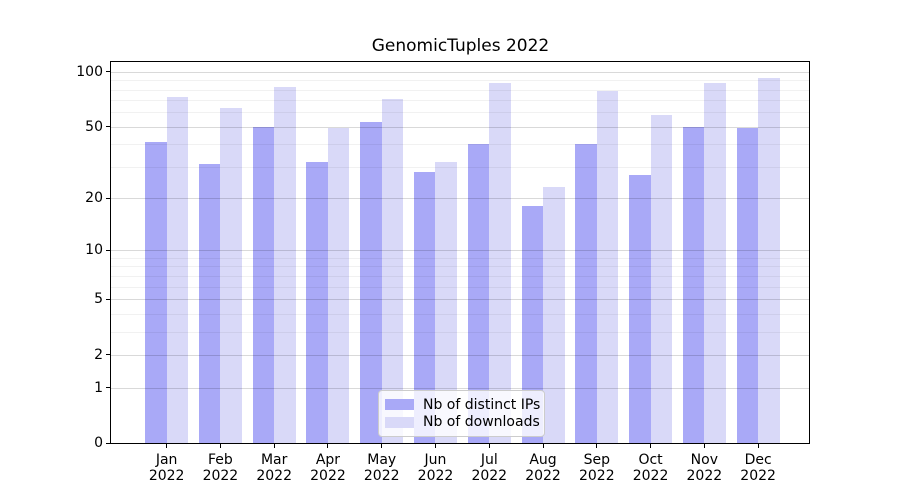 The image size is (900, 500). Describe the element at coordinates (651, 446) in the screenshot. I see `x-tick-oct` at that location.